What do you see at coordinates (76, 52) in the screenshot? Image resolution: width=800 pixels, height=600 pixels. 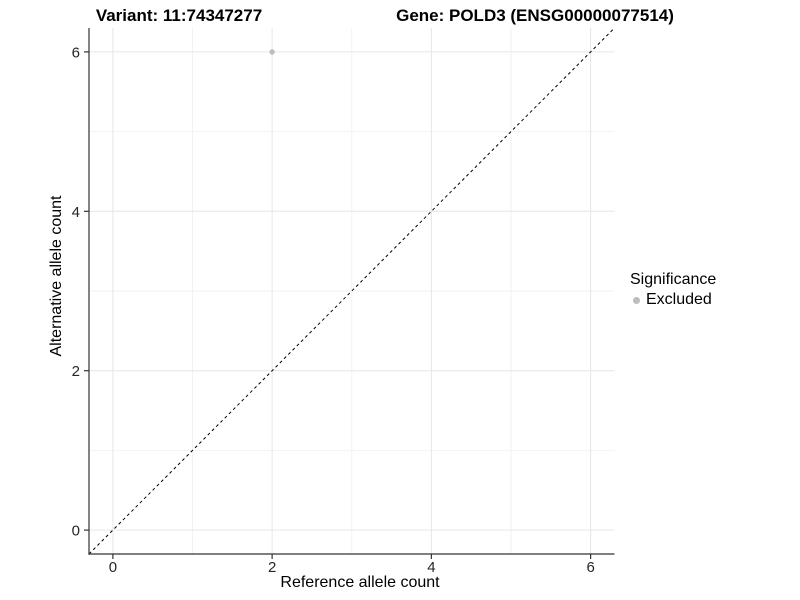 I see `y-tick-label: 6` at bounding box center [76, 52].